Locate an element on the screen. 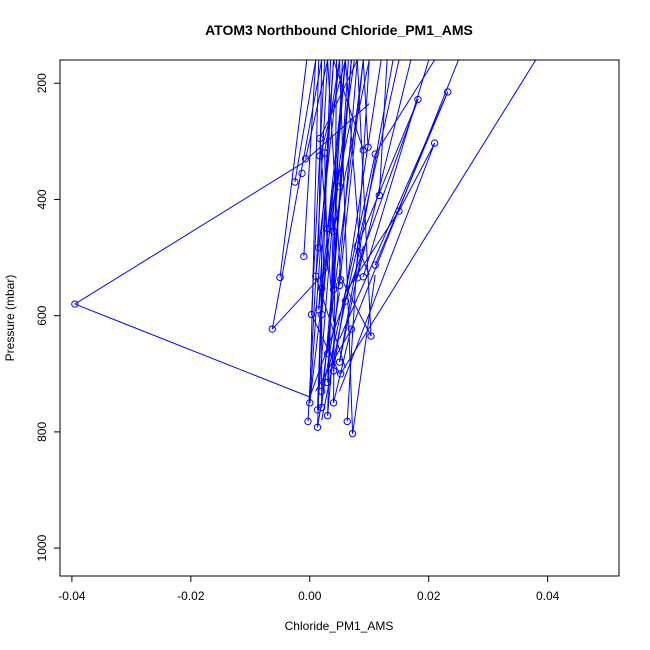  x-tick-label: 0.02 is located at coordinates (429, 596).